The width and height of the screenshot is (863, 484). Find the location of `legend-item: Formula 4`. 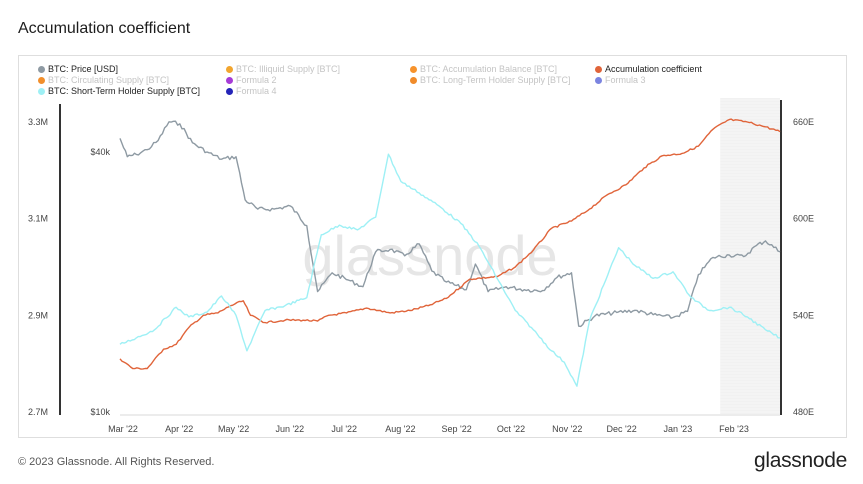

legend-item: Formula 4 is located at coordinates (251, 91).